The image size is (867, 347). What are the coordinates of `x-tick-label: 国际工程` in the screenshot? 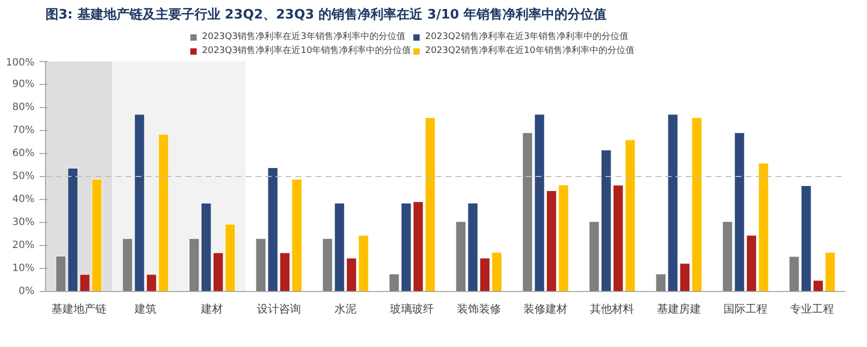 It's located at (746, 309).